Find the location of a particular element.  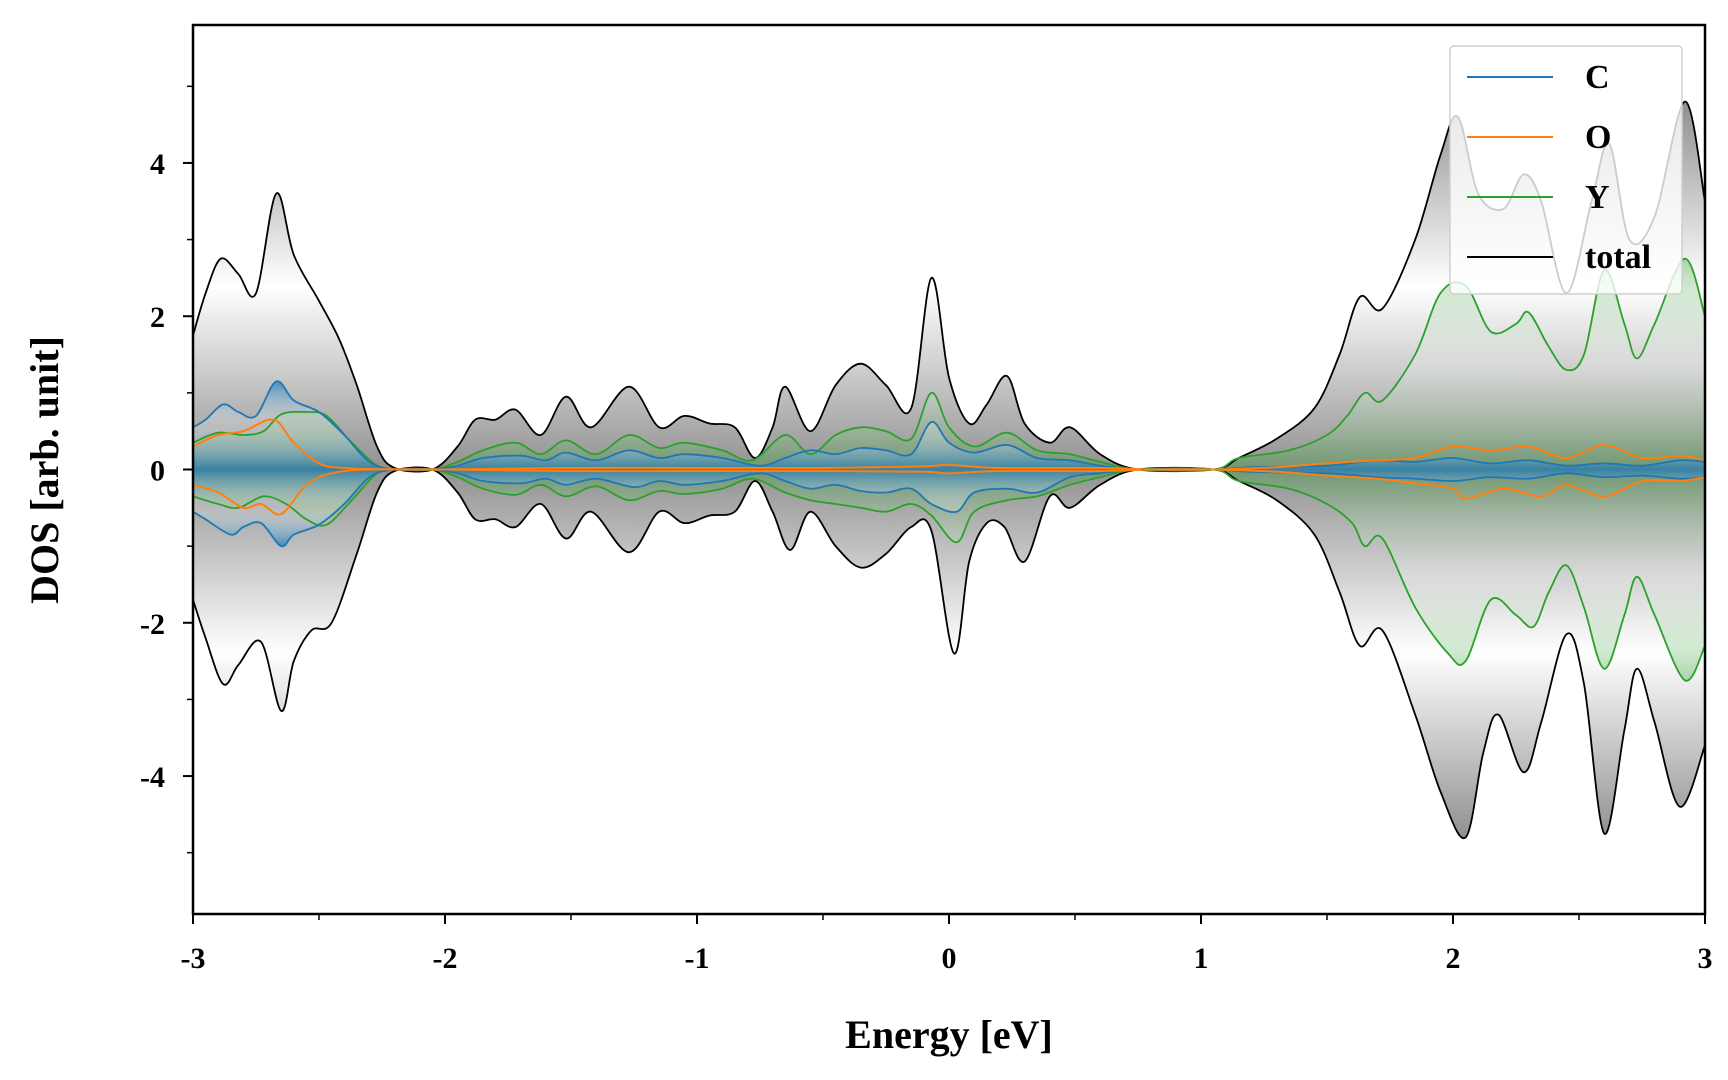

y-axis: -4 -2 0 2 4 is located at coordinates (166, 469).